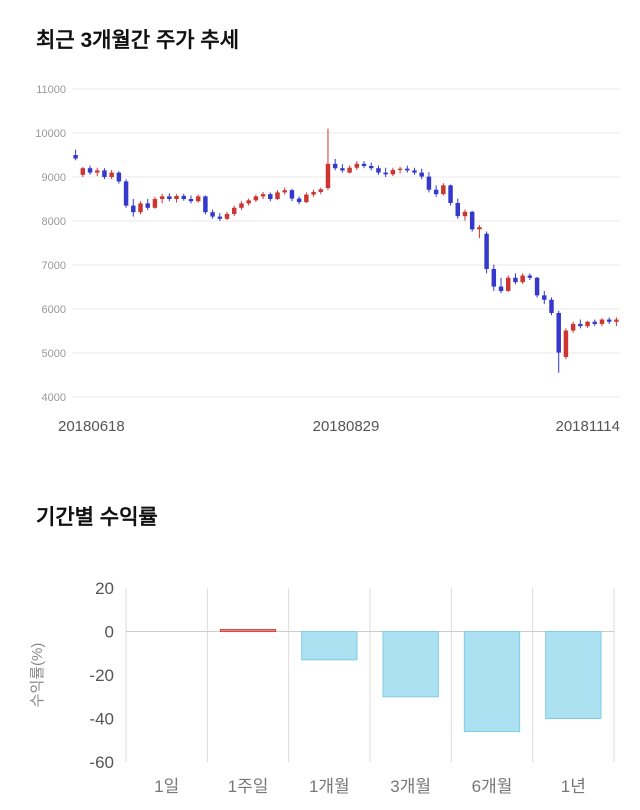  Describe the element at coordinates (492, 786) in the screenshot. I see `svg-text: 6개월` at that location.